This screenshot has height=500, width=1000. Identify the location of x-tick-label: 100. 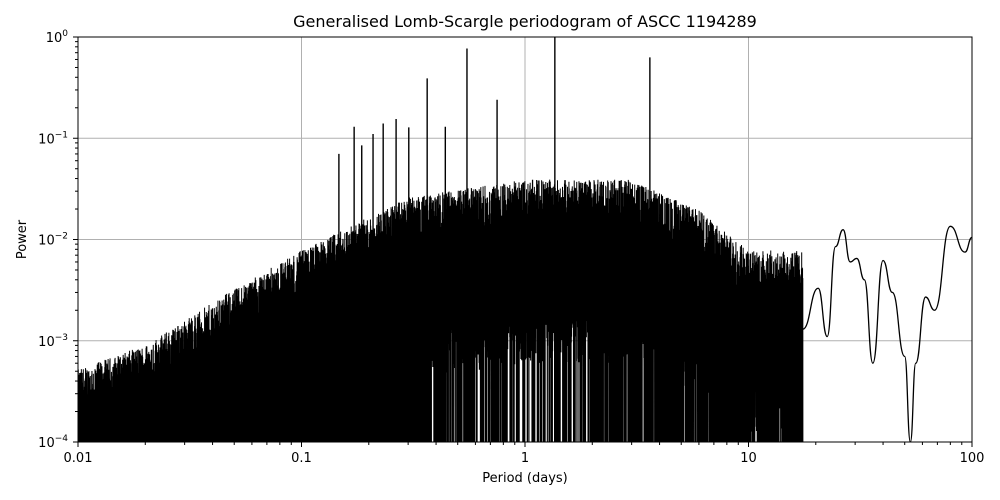
(972, 458).